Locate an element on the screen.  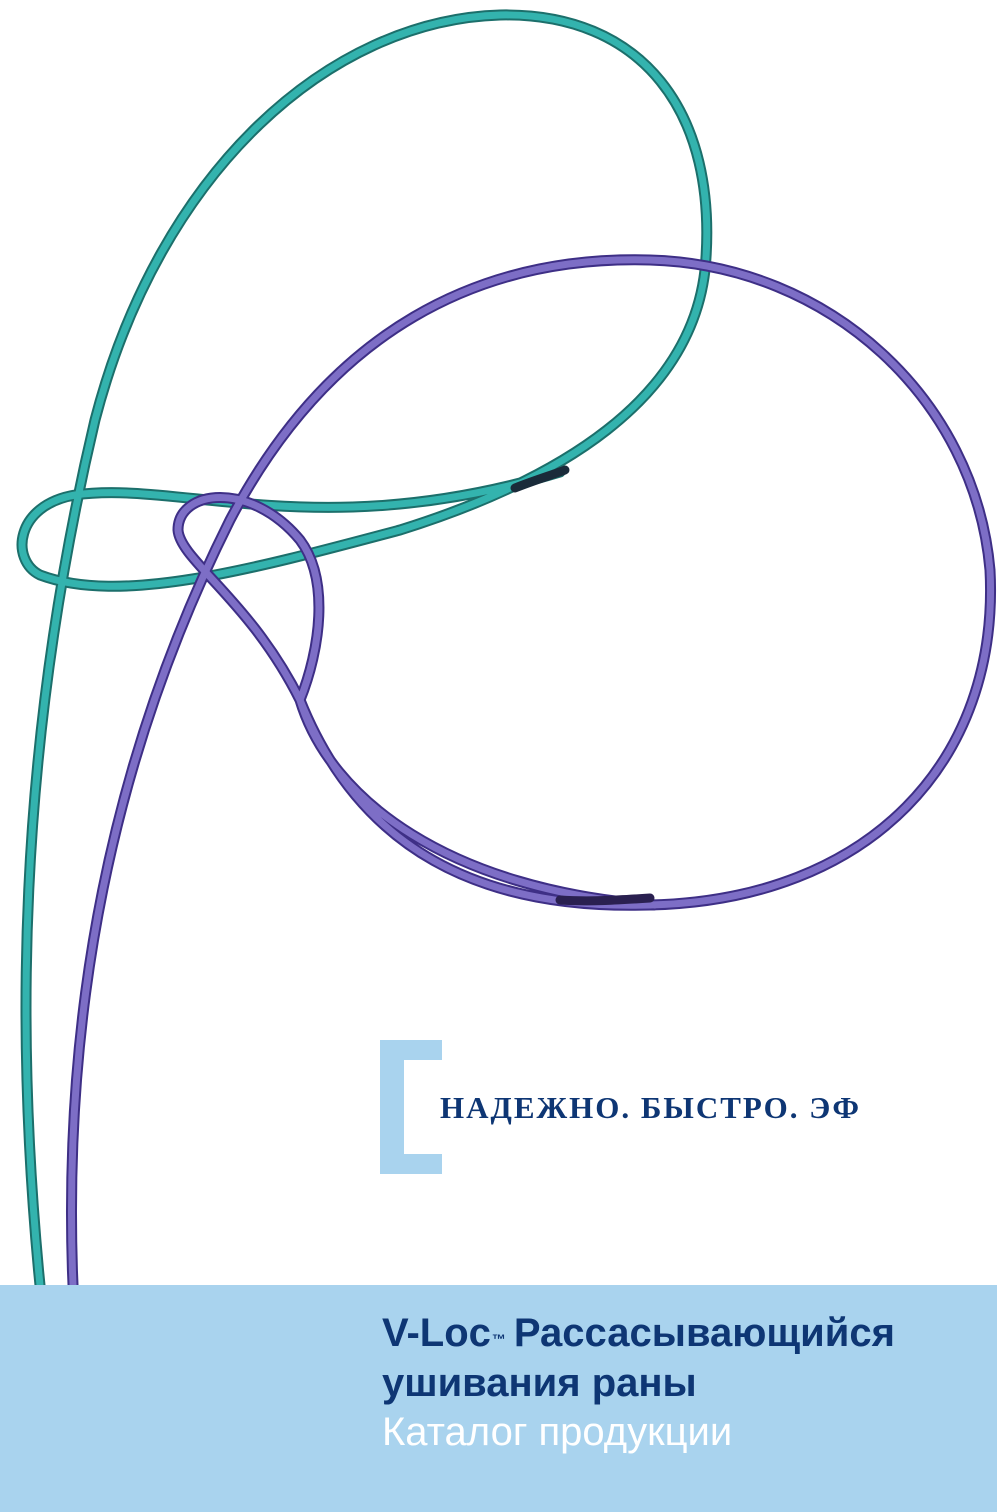
trademark-mark: ™ is located at coordinates (498, 1339).